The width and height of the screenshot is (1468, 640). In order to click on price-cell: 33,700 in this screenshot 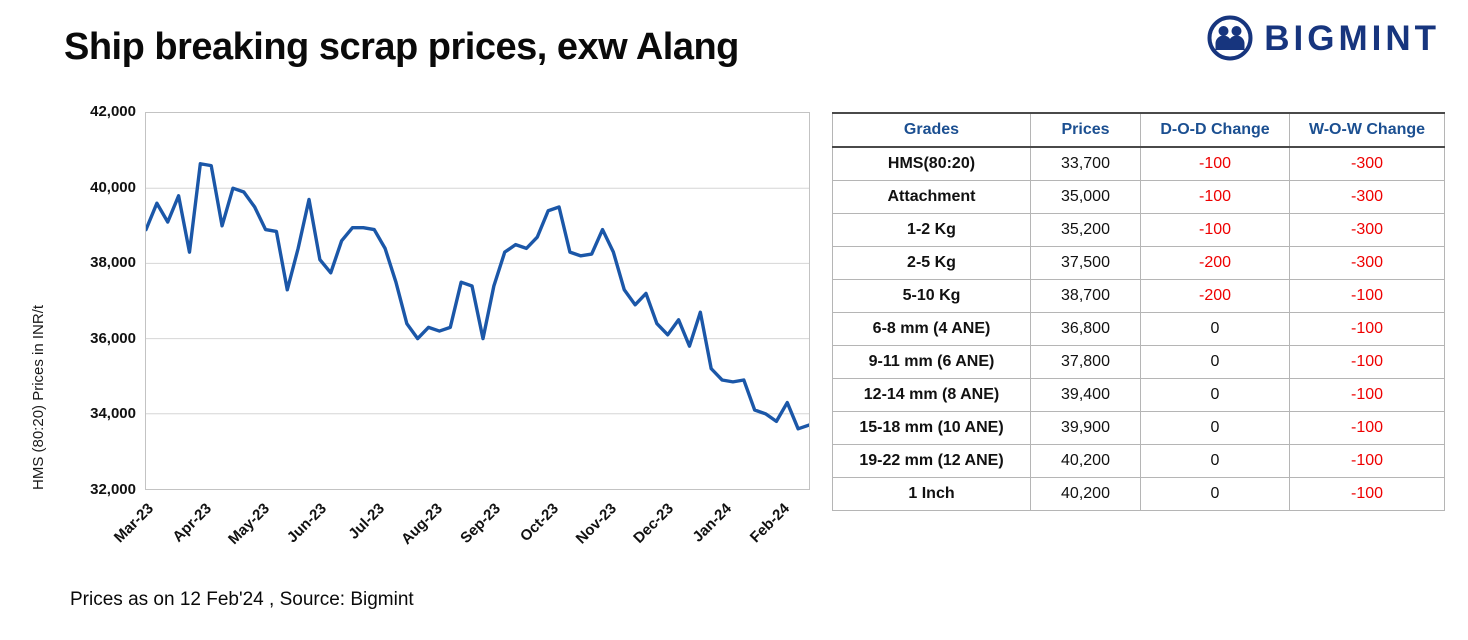, I will do `click(1085, 163)`.